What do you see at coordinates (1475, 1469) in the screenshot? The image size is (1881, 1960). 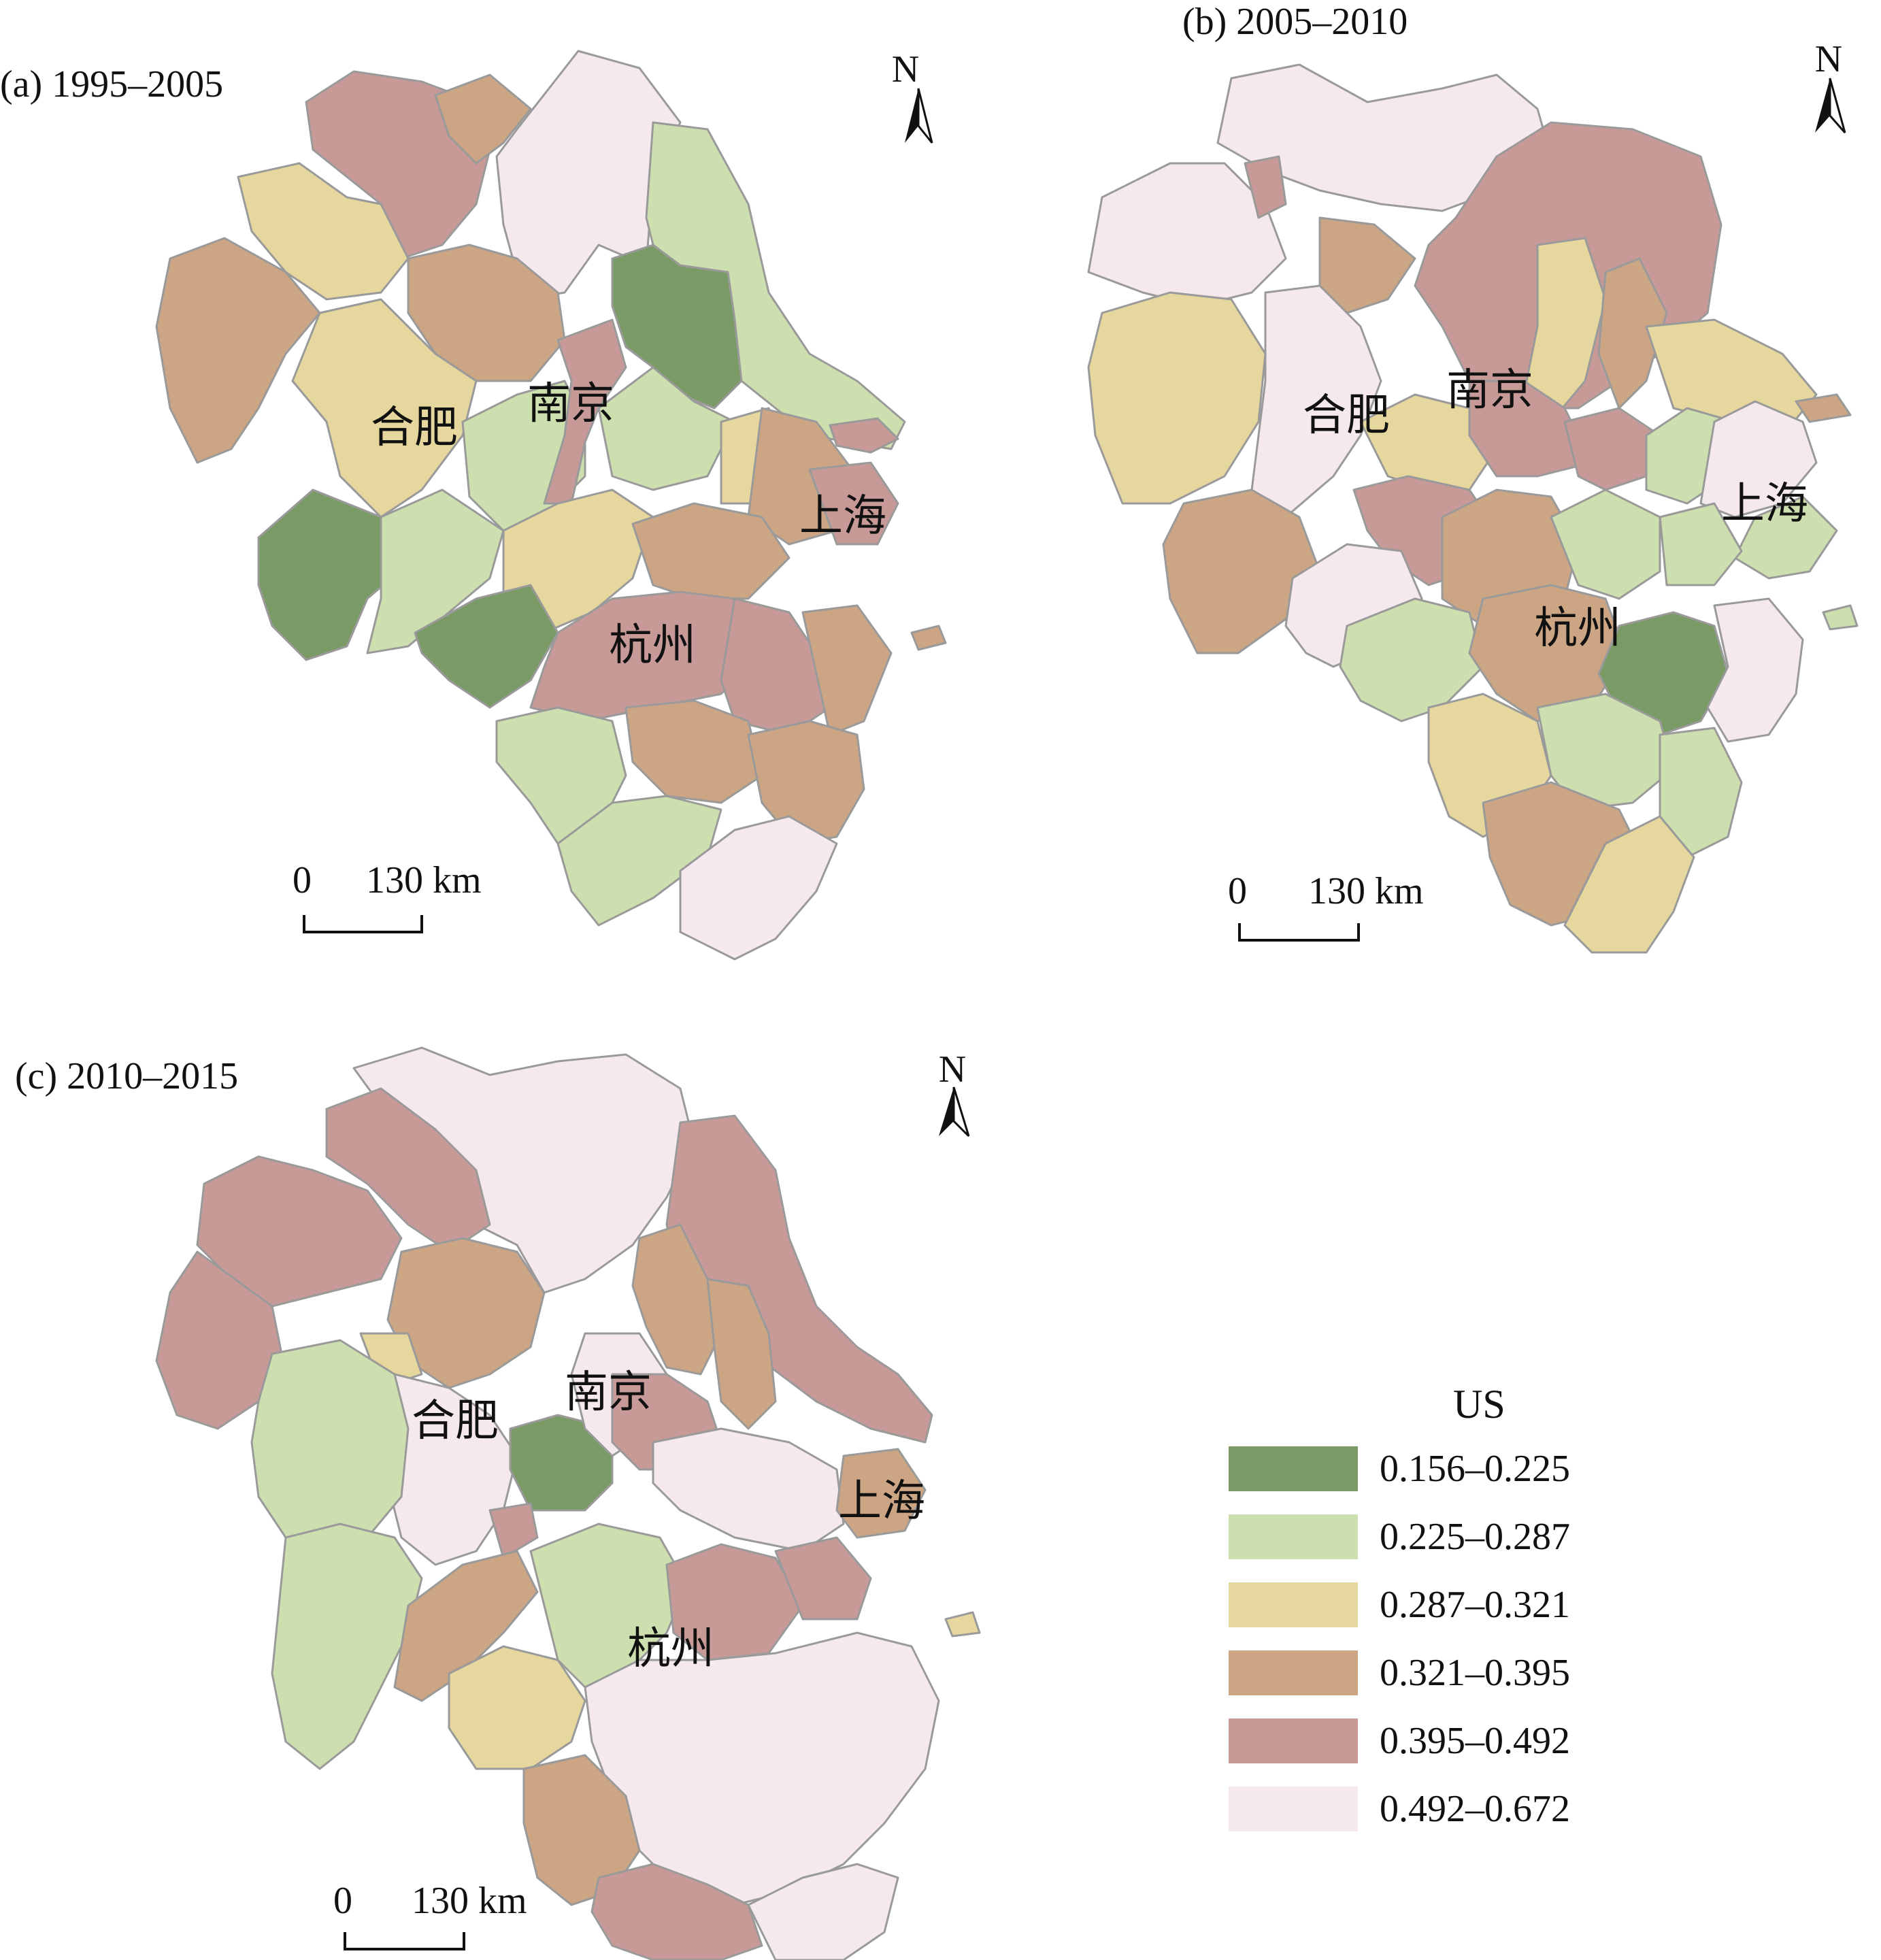 I see `legend-label: 0.156–0.225` at bounding box center [1475, 1469].